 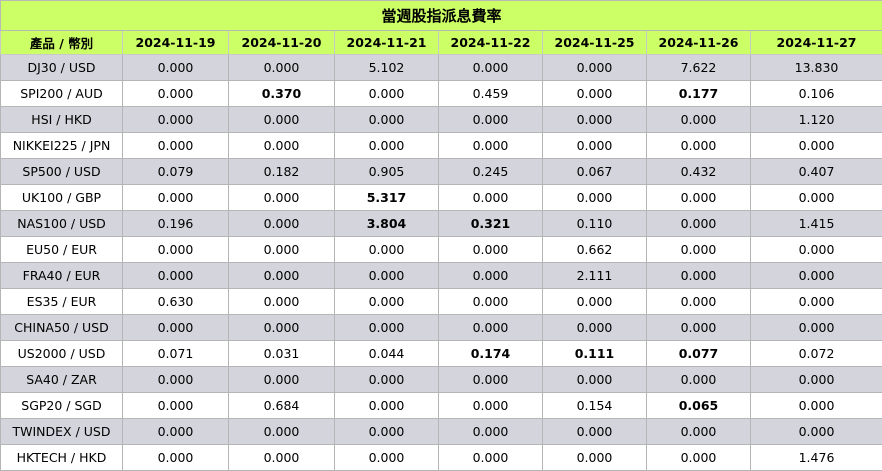 What do you see at coordinates (491, 43) in the screenshot?
I see `date-column-header: 2024-11-22` at bounding box center [491, 43].